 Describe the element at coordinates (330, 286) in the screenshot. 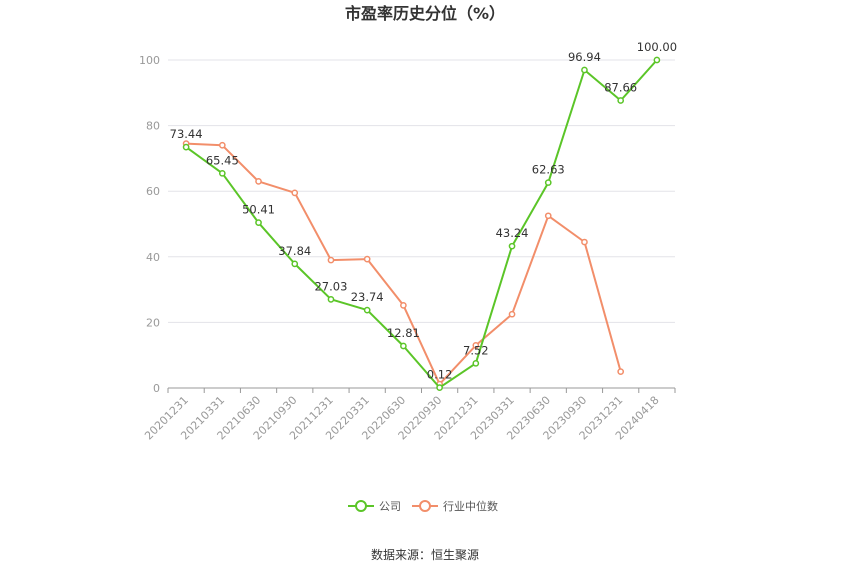

I see `data-label: 27.03` at that location.